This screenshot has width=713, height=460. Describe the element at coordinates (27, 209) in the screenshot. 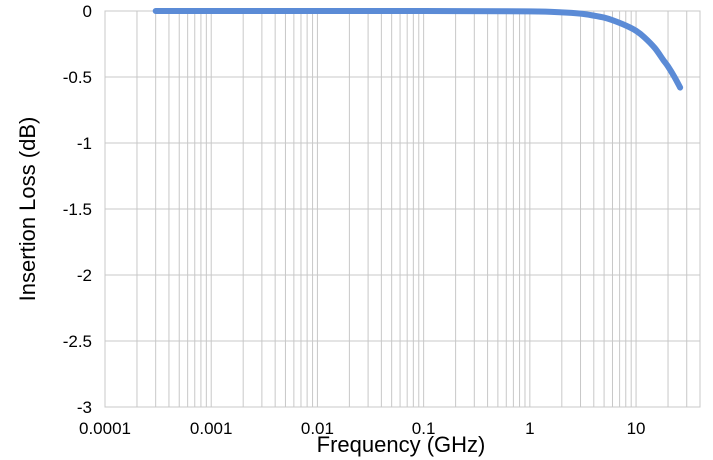

I see `y-axis-title: Insertion Loss (dB)` at that location.